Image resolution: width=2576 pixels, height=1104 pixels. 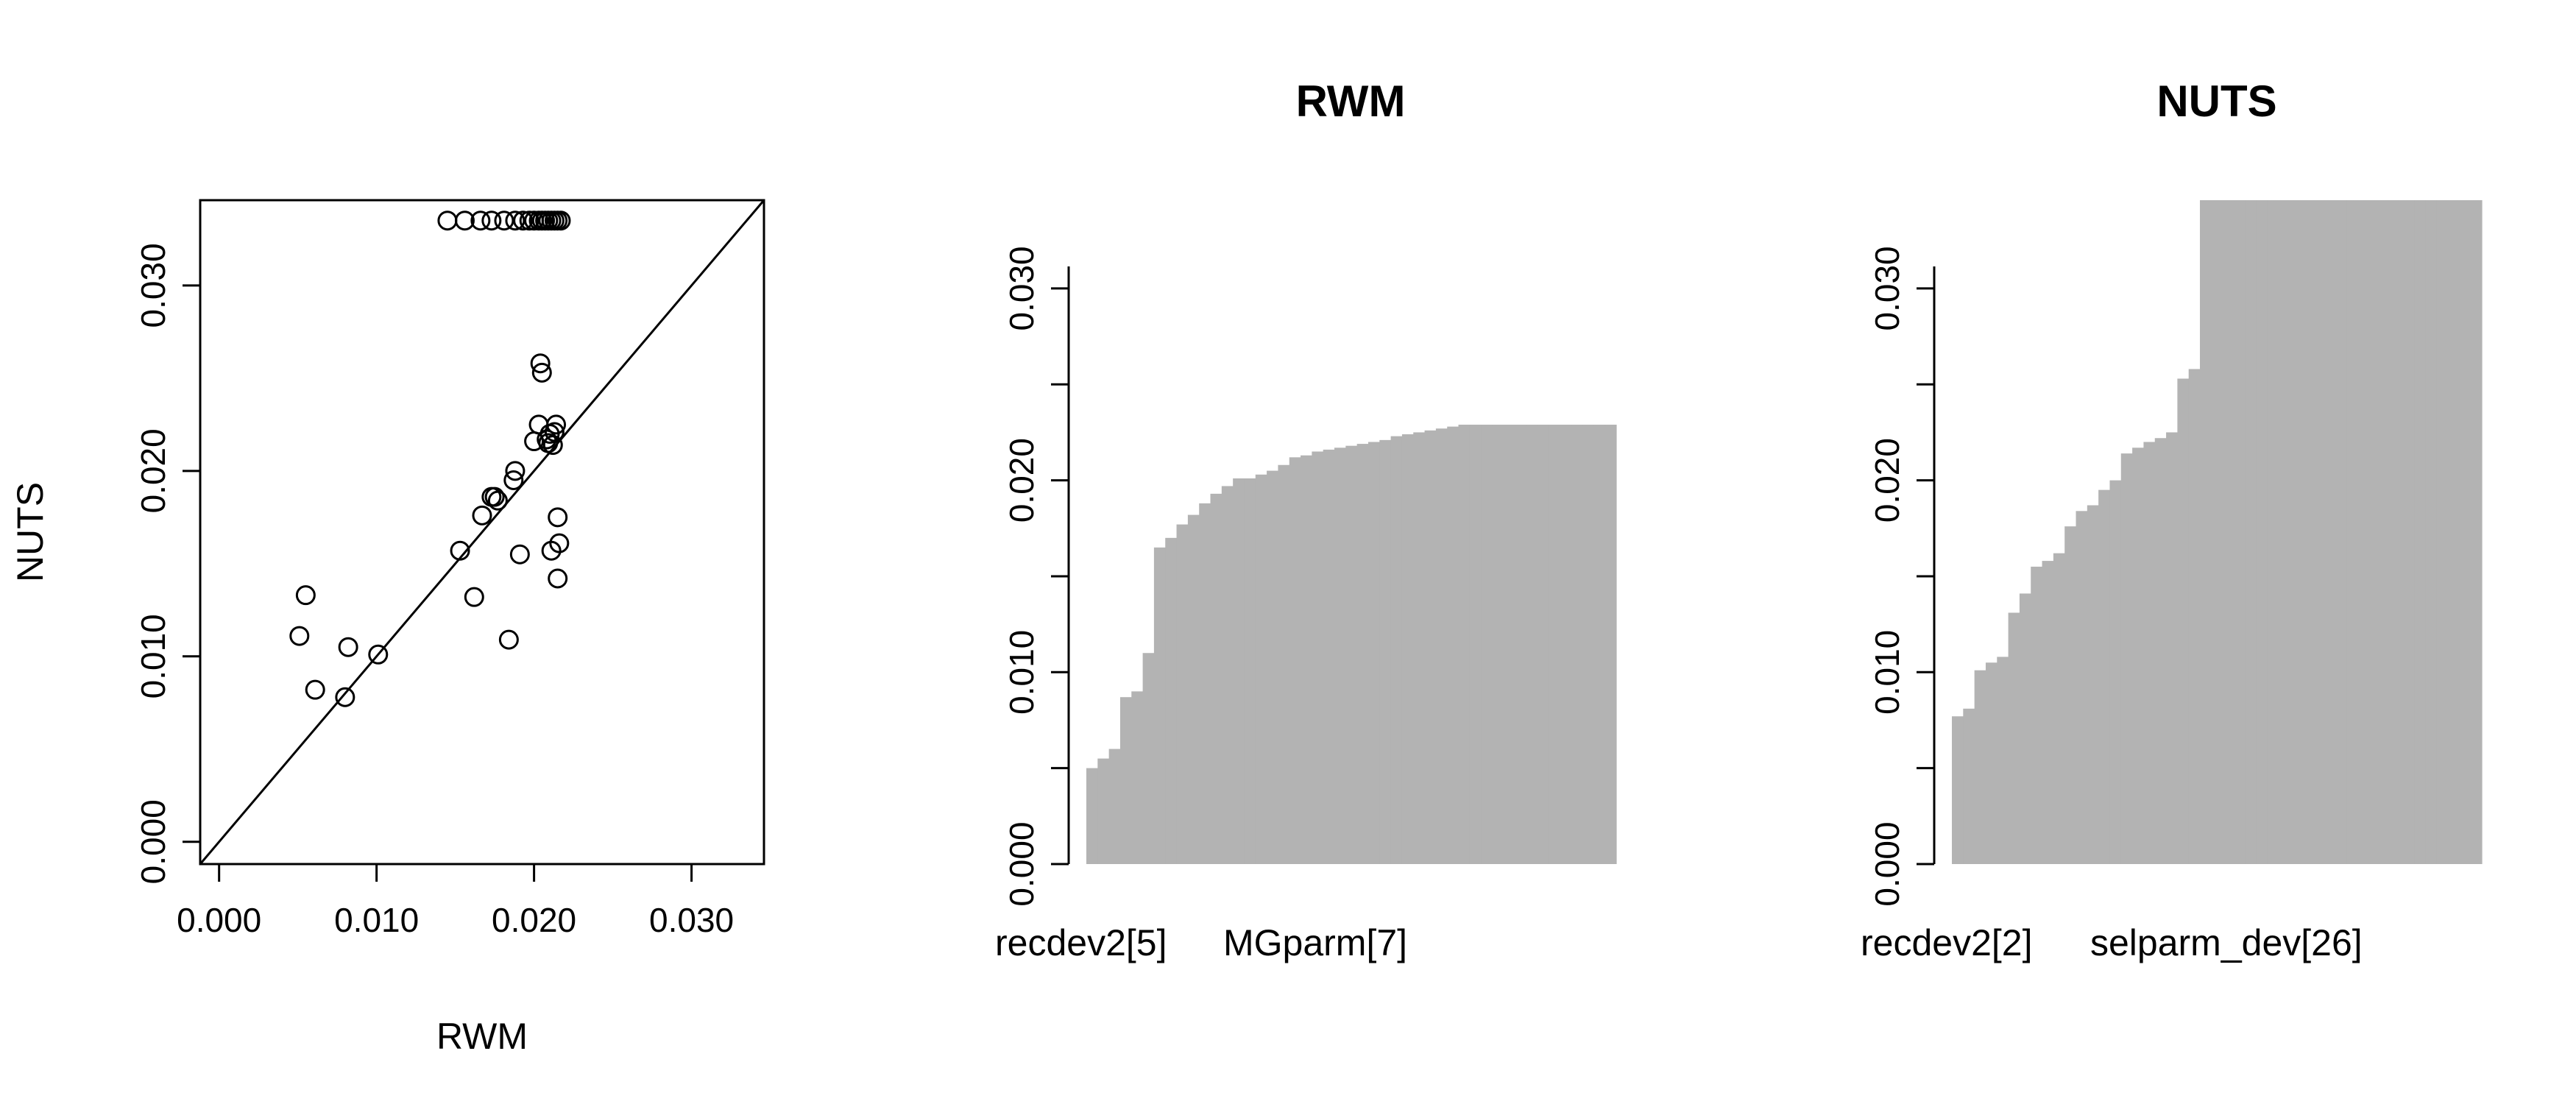 What do you see at coordinates (1351, 102) in the screenshot?
I see `rwm-panel-title: RWM` at bounding box center [1351, 102].